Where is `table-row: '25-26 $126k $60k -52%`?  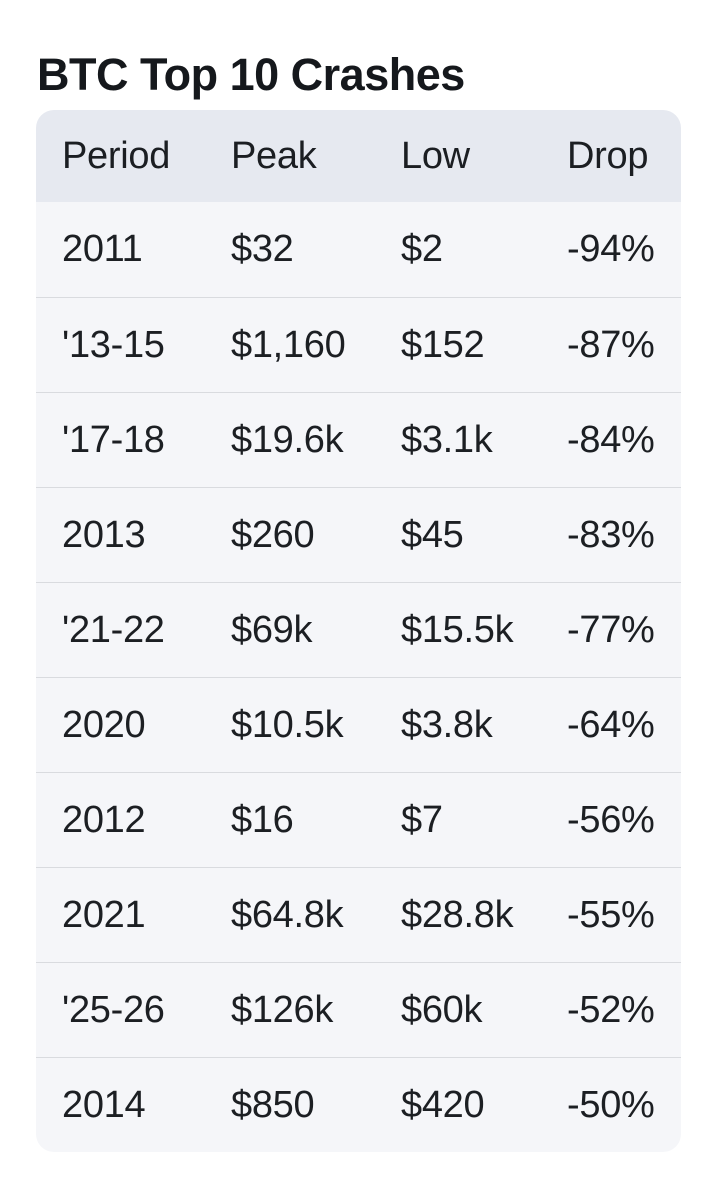 table-row: '25-26 $126k $60k -52% is located at coordinates (358, 1009).